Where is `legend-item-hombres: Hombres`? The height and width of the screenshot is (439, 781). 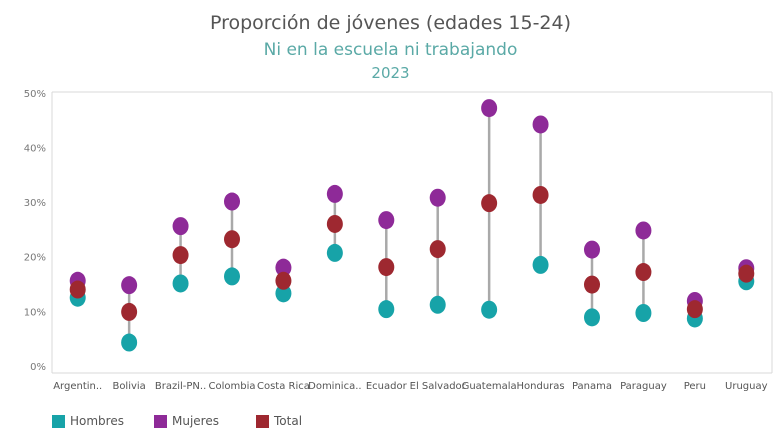
legend-item-hombres: Hombres is located at coordinates (103, 421).